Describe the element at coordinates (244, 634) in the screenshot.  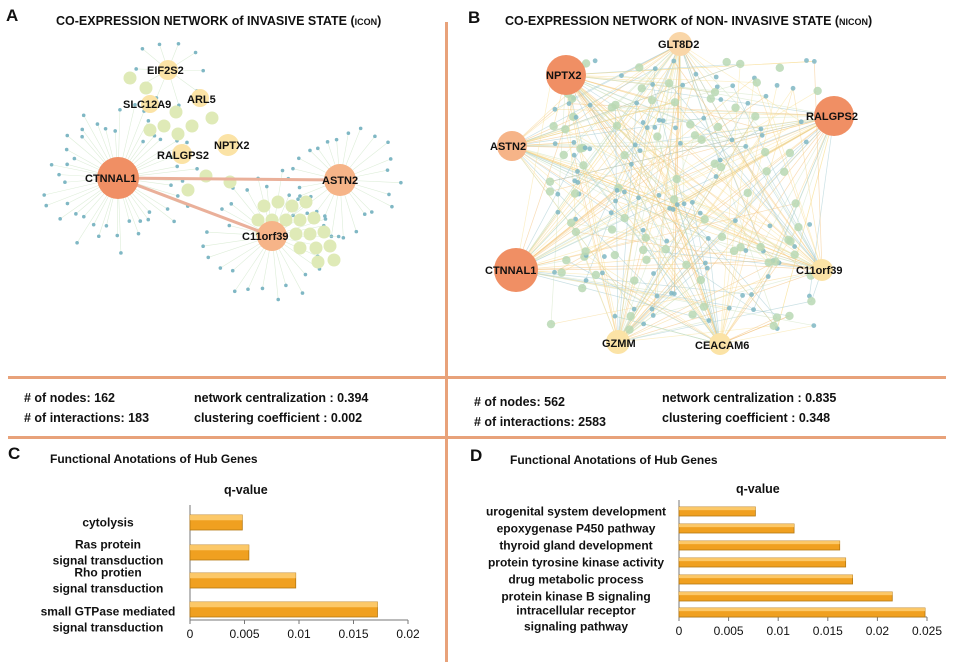
I see `x-tick-label: 0.005` at that location.